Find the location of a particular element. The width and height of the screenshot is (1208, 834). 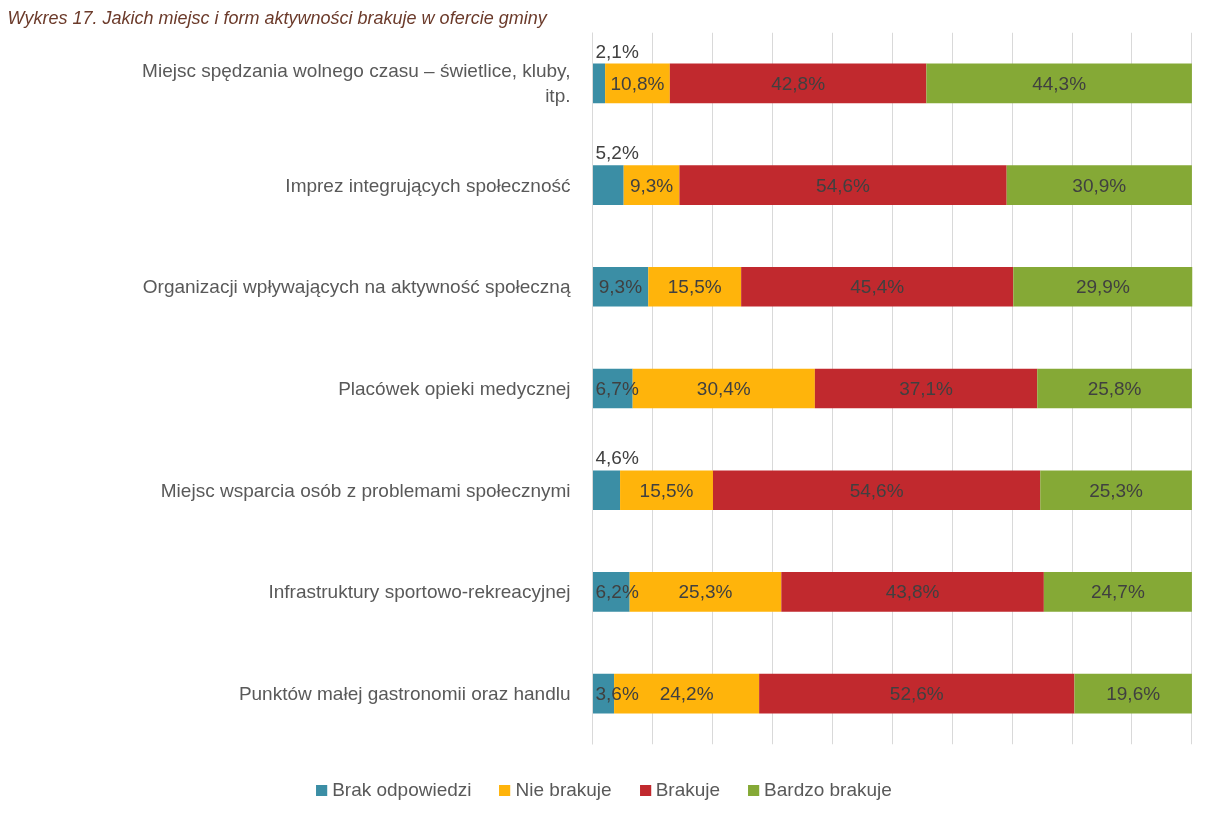

data-label: 24,7% is located at coordinates (1117, 592).